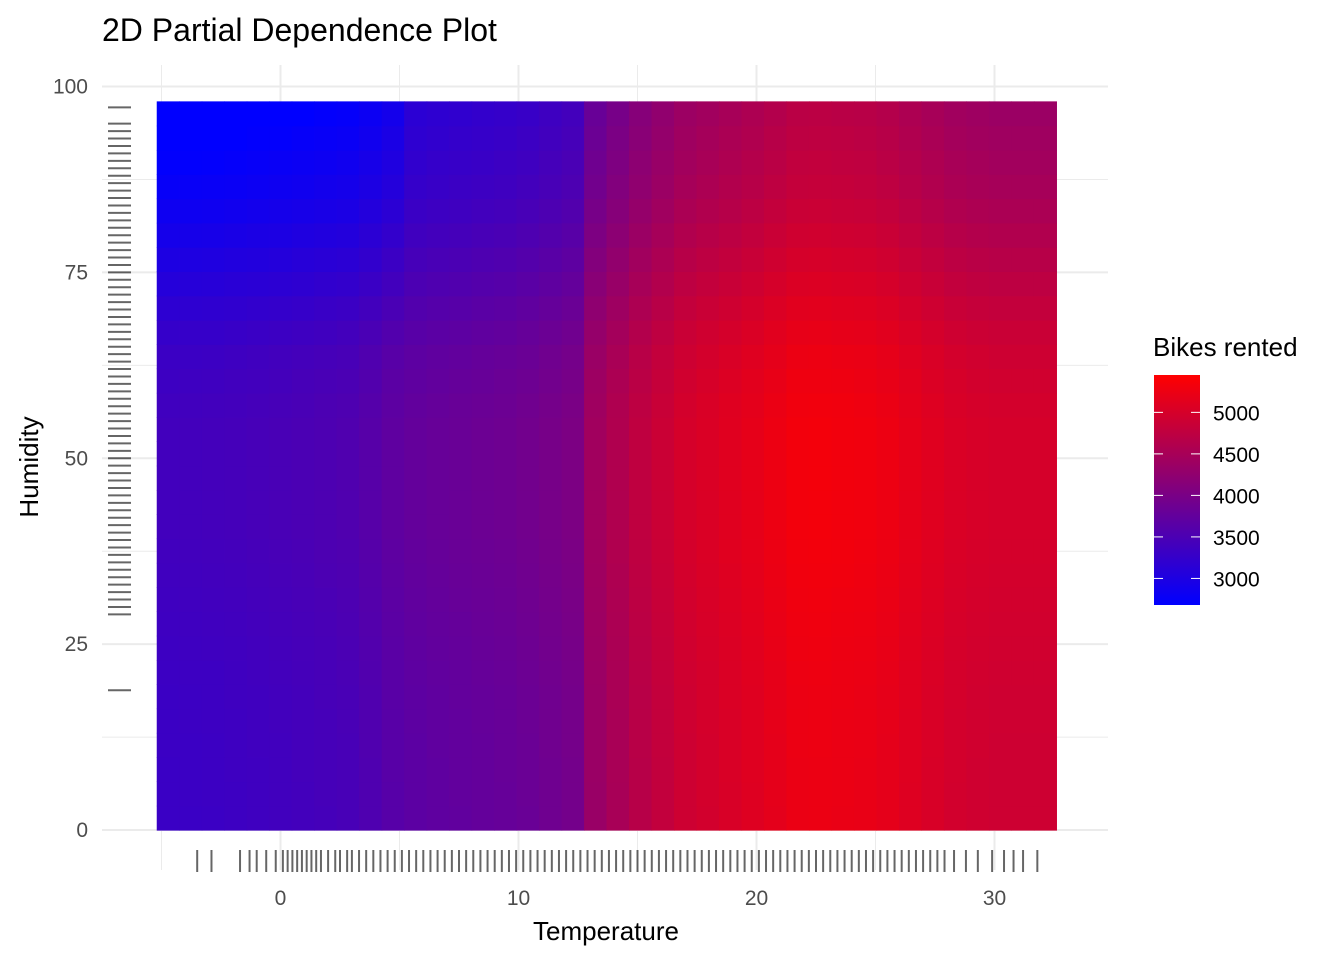 The height and width of the screenshot is (960, 1344). What do you see at coordinates (76, 272) in the screenshot?
I see `y-tick-label: 75` at bounding box center [76, 272].